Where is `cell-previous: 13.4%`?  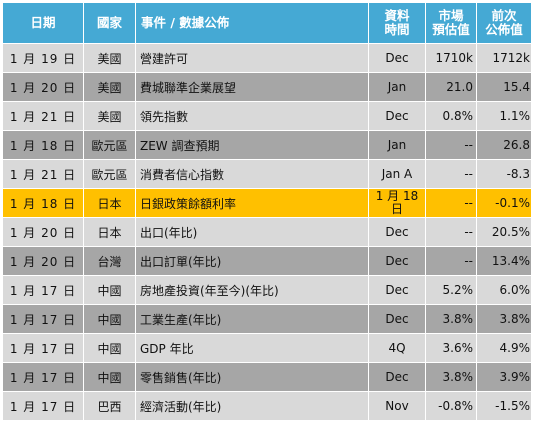
cell-previous: 13.4% is located at coordinates (504, 261).